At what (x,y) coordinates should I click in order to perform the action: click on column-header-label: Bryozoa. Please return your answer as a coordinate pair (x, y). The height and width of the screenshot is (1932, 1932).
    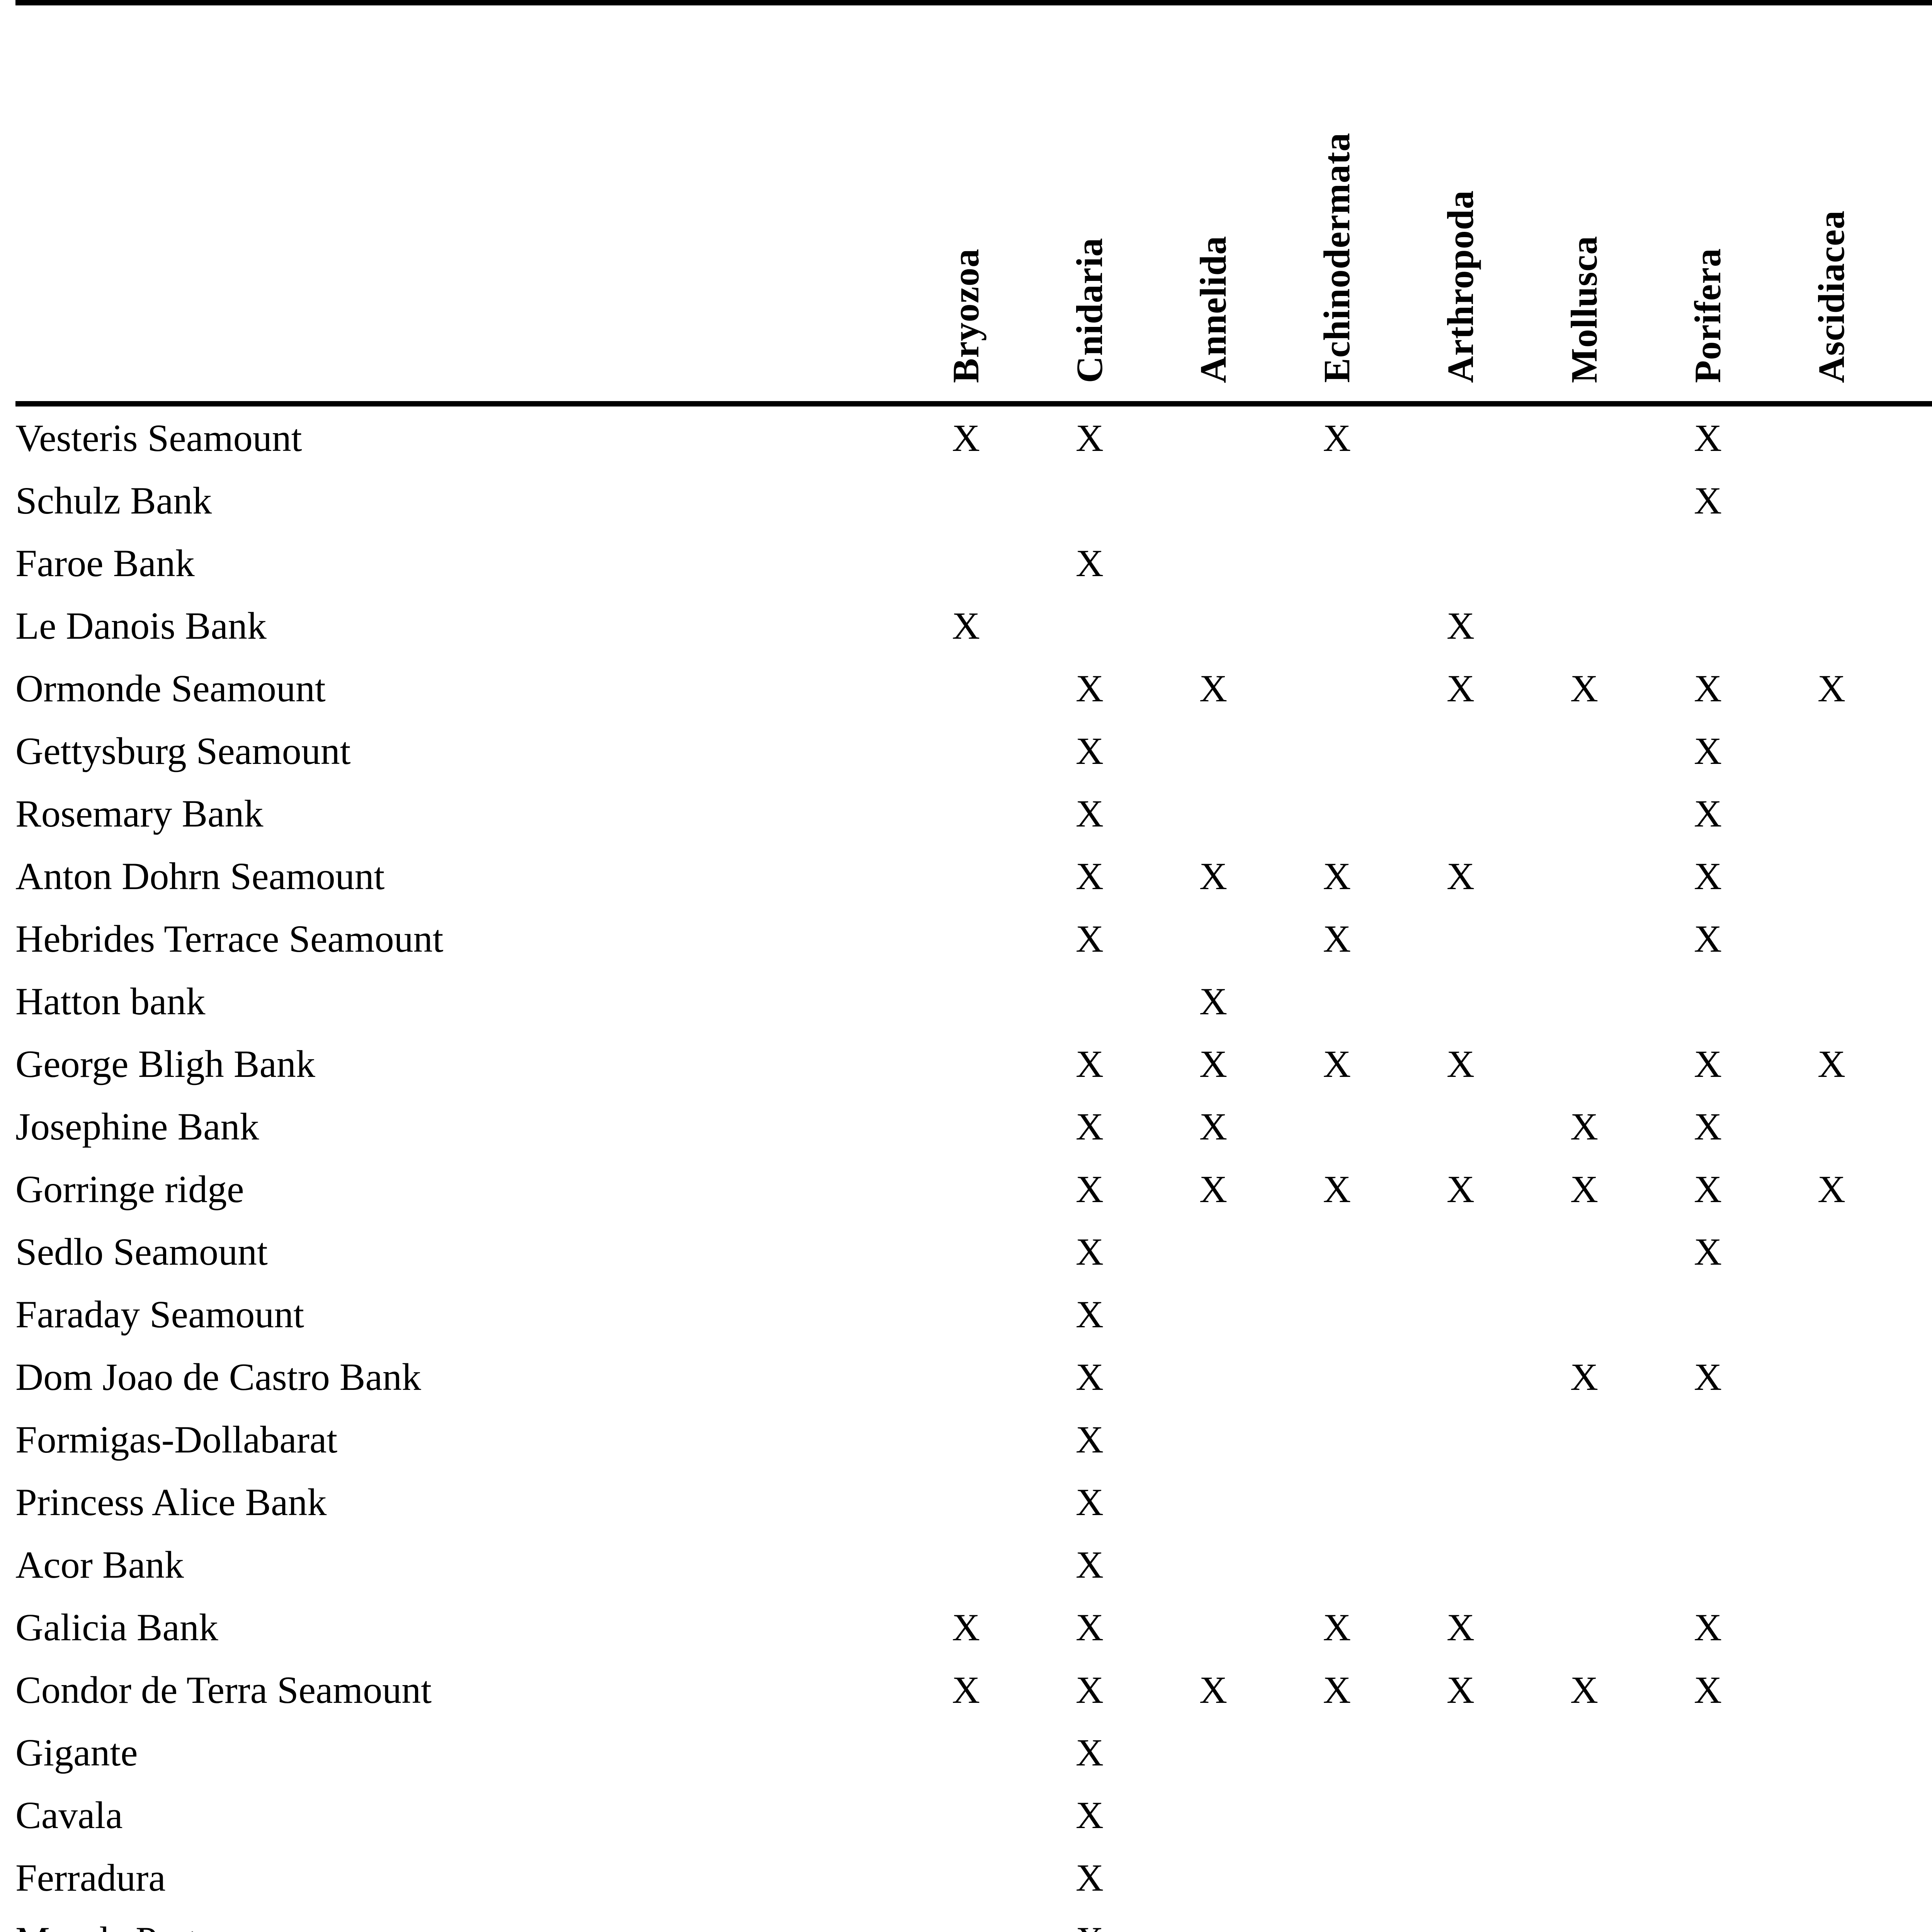
    Looking at the image, I should click on (965, 316).